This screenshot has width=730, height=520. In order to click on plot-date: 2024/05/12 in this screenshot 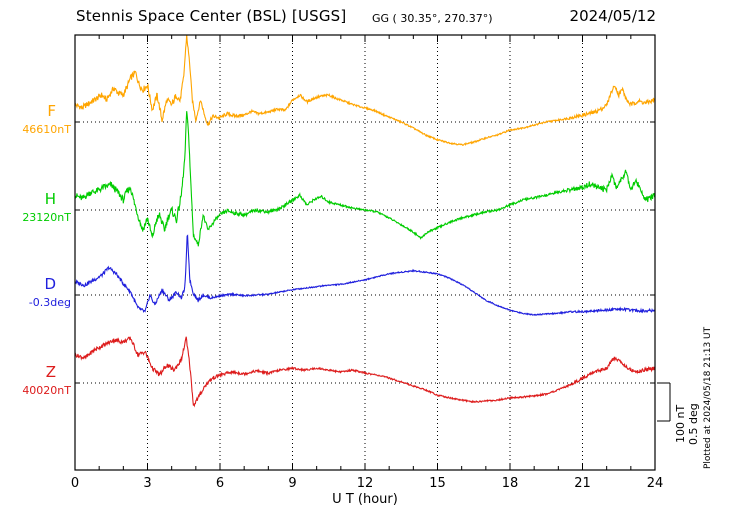, I will do `click(612, 16)`.